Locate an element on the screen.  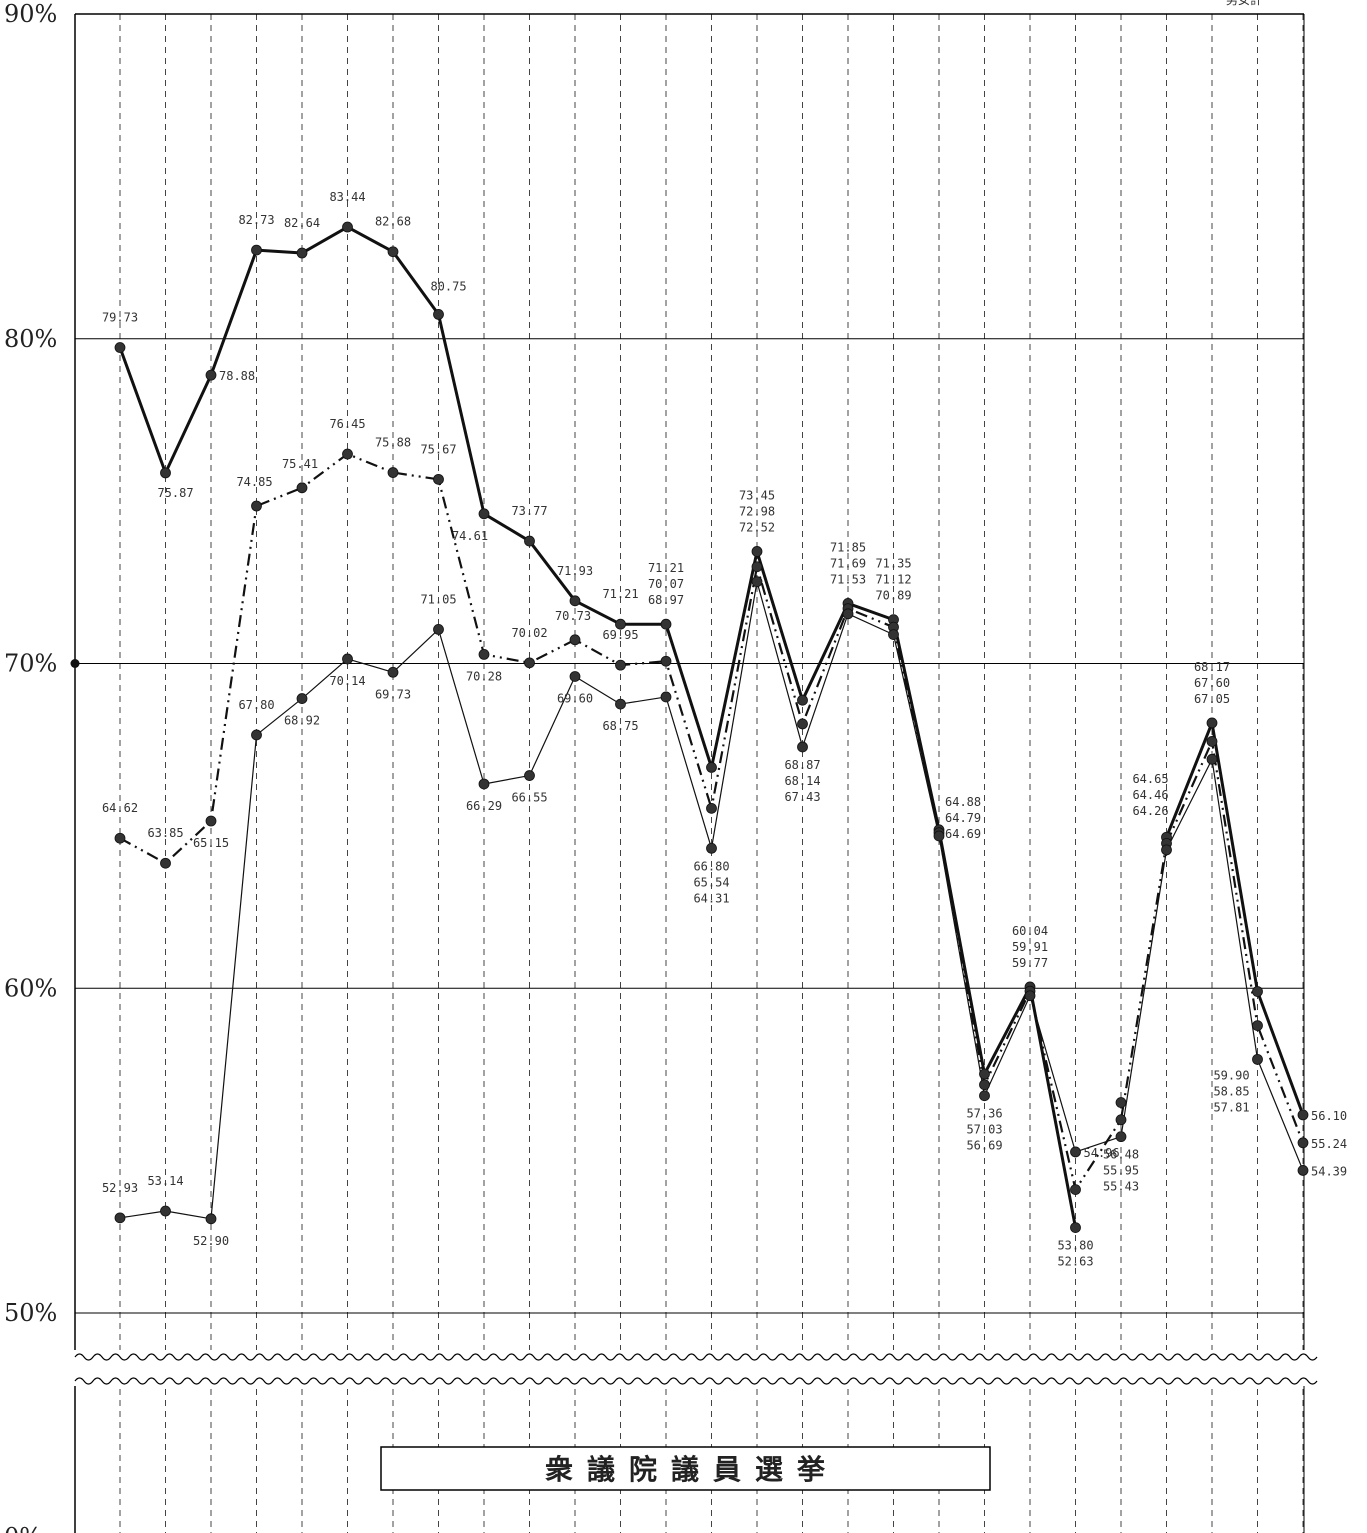
data-label: 57.03 is located at coordinates (984, 1130).